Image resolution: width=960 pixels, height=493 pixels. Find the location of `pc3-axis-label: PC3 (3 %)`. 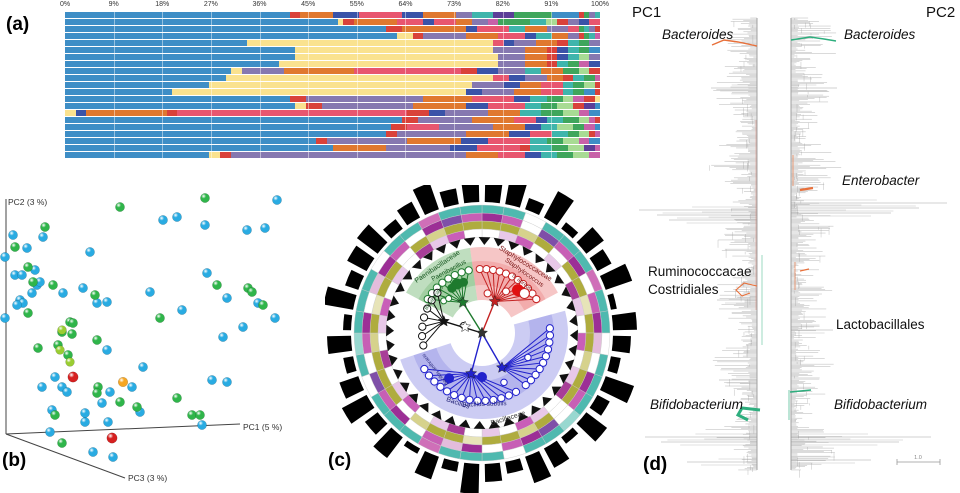

pc3-axis-label: PC3 (3 %) is located at coordinates (147, 478).